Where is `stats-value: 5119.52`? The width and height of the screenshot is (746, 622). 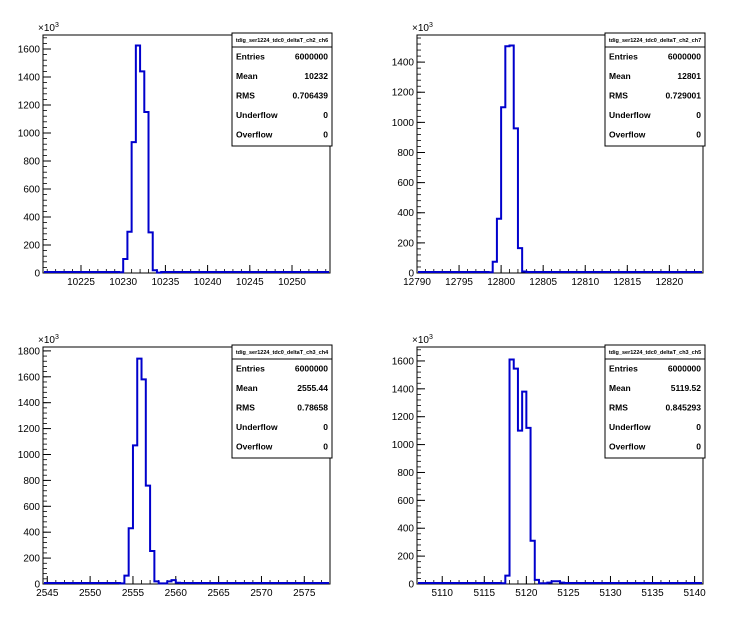
stats-value: 5119.52 is located at coordinates (686, 388).